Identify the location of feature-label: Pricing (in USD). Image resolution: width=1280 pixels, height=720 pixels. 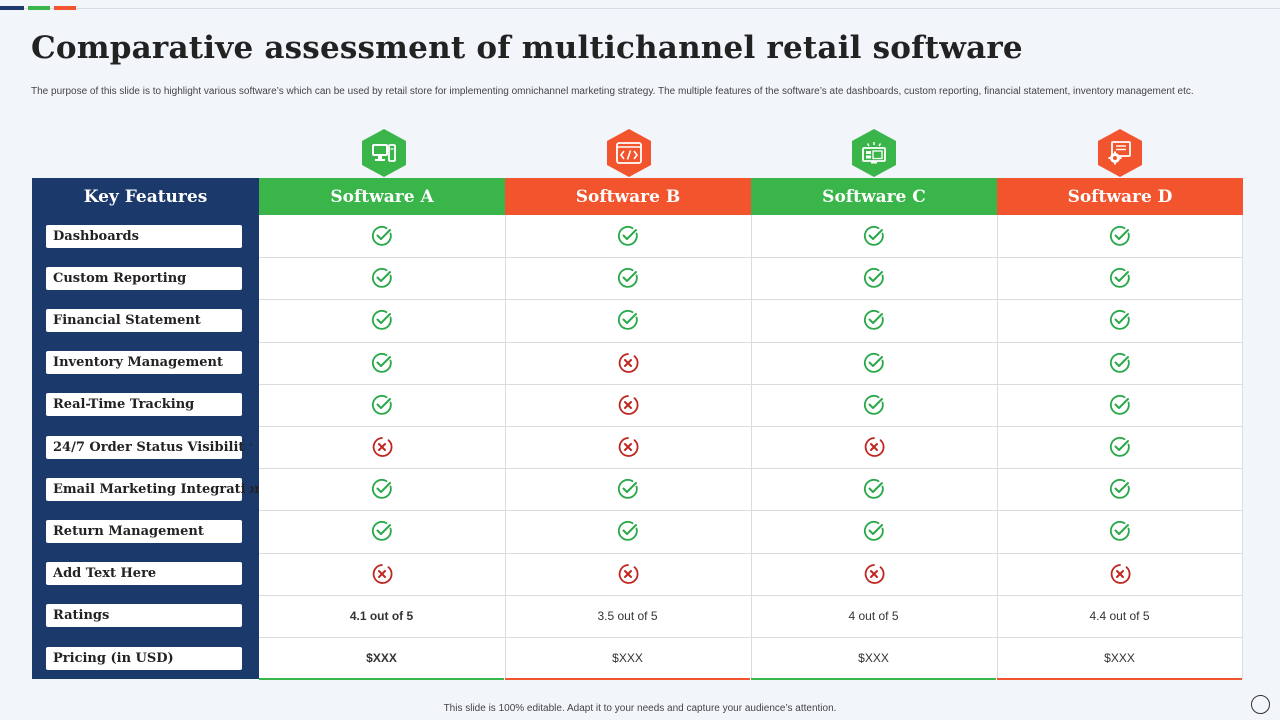
(144, 658).